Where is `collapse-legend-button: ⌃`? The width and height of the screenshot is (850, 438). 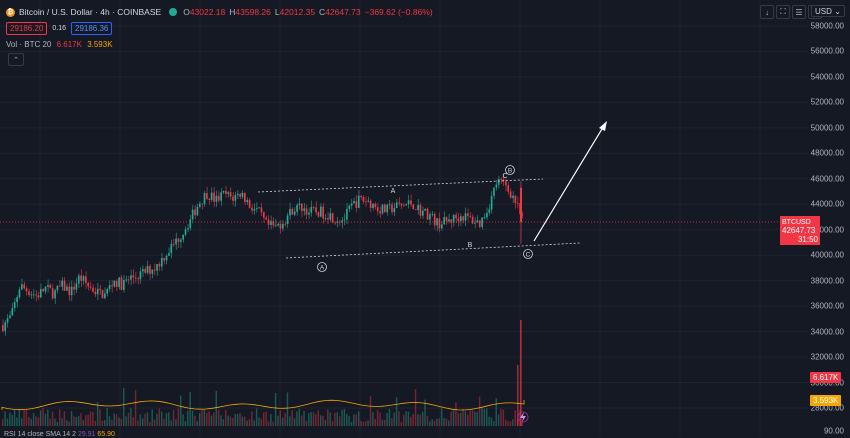 collapse-legend-button: ⌃ is located at coordinates (16, 59).